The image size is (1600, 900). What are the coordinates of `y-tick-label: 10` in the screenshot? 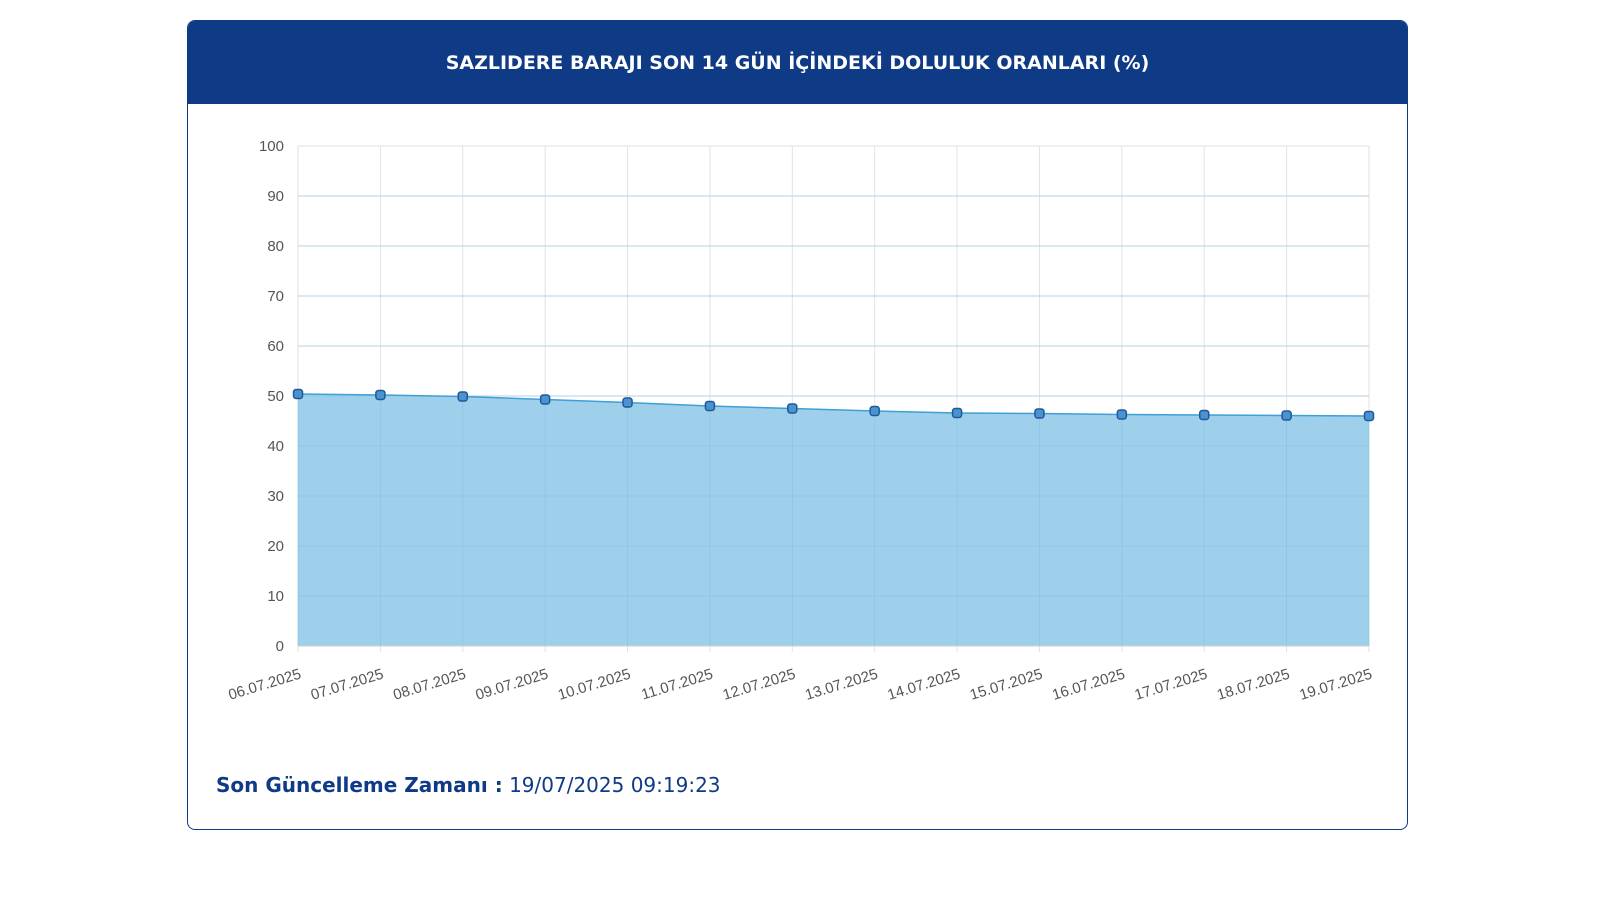 It's located at (275, 596).